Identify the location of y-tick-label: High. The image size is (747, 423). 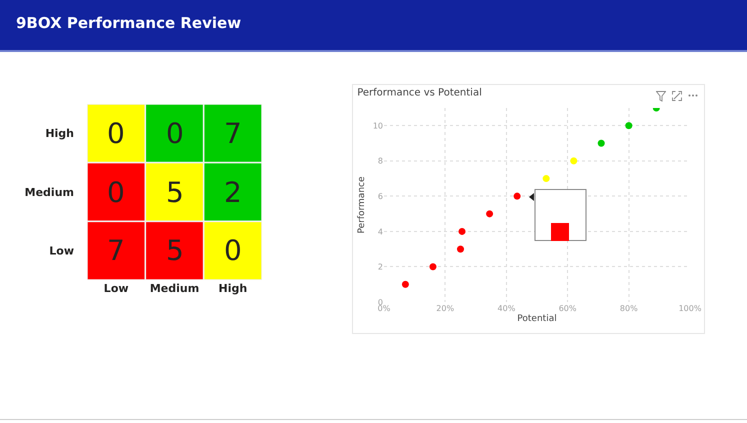
(59, 133).